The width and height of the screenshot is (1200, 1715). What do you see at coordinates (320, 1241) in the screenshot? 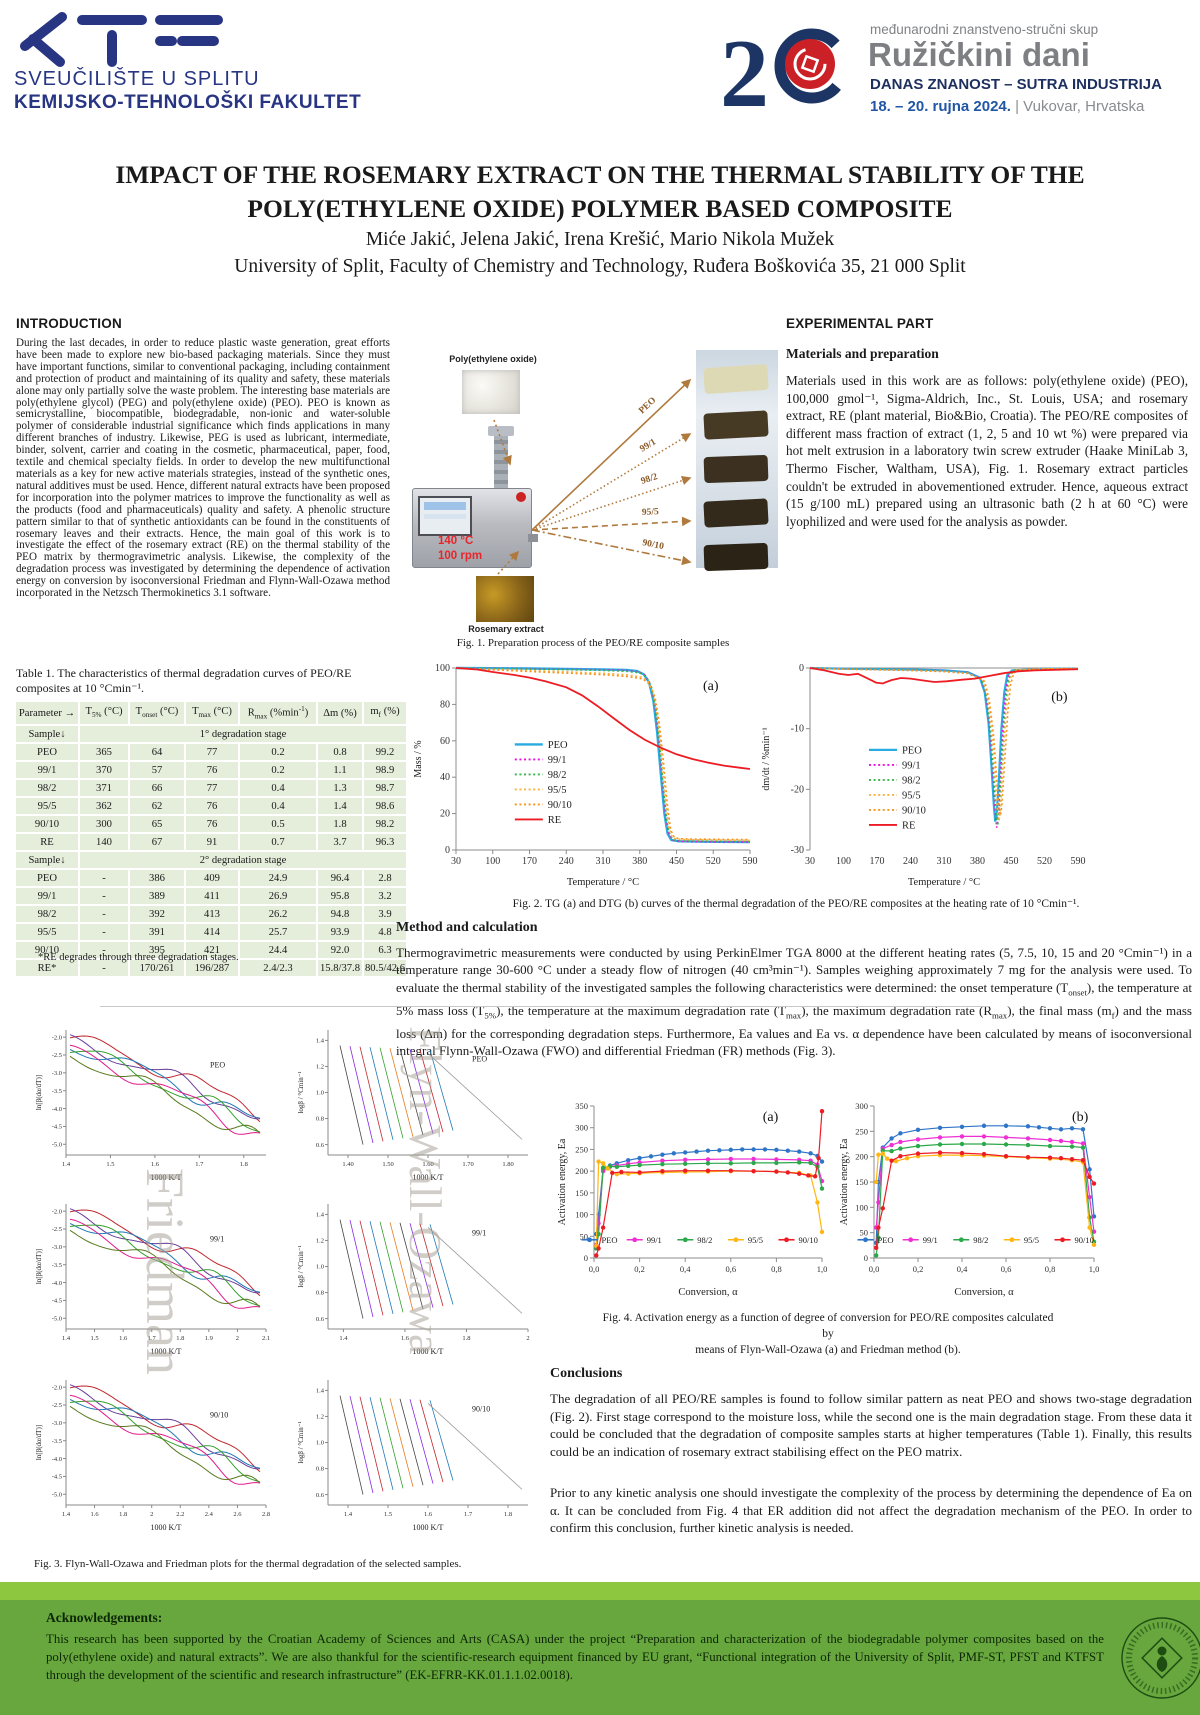
I see `svg-text: 1.2` at bounding box center [320, 1241].